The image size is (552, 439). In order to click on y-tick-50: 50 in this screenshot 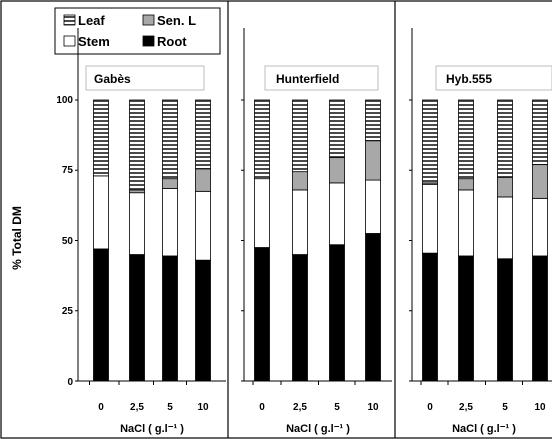, I will do `click(68, 241)`.